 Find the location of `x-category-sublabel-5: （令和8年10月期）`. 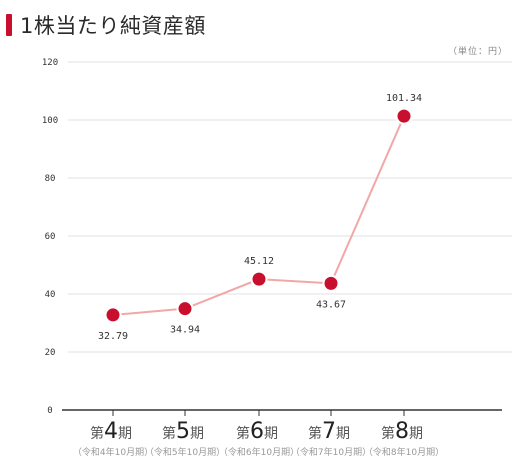

x-category-sublabel-5: （令和8年10月期） is located at coordinates (404, 452).